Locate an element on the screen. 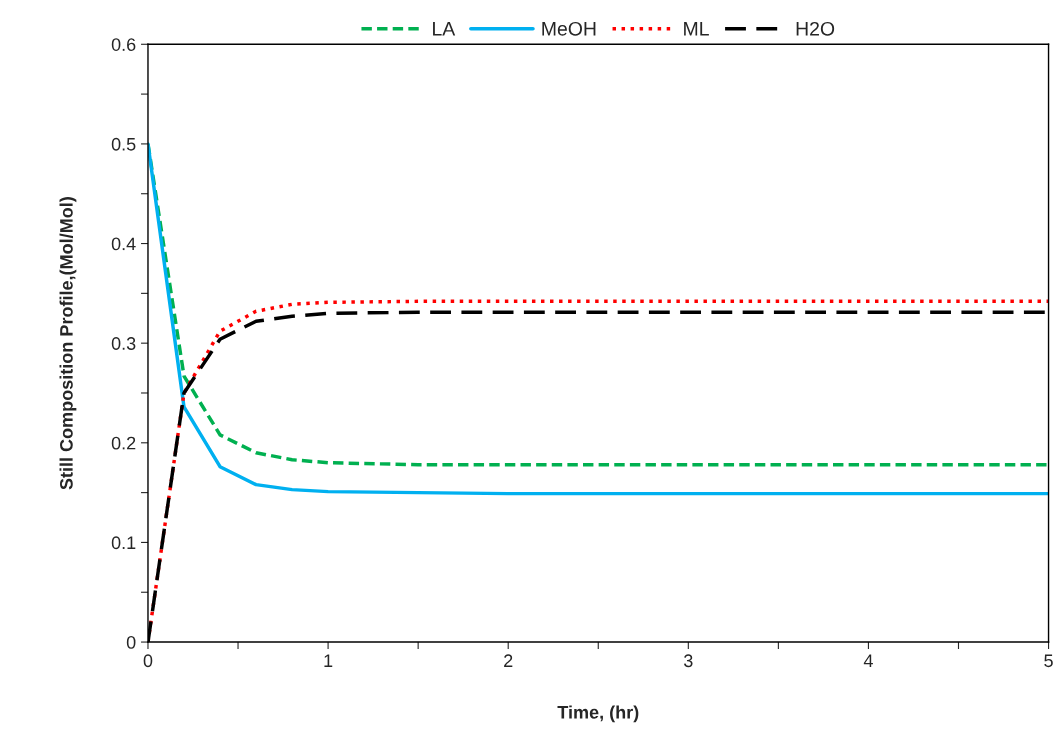 The width and height of the screenshot is (1057, 738). y-axis-title: Still Composition Profile,(Mol/Mol) is located at coordinates (68, 343).